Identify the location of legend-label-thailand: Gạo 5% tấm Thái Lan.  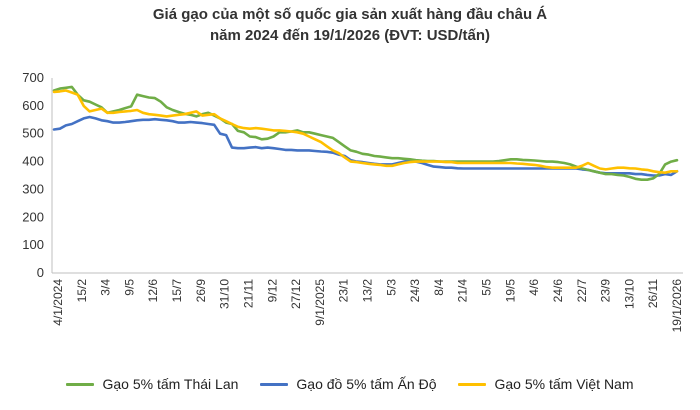
(170, 384).